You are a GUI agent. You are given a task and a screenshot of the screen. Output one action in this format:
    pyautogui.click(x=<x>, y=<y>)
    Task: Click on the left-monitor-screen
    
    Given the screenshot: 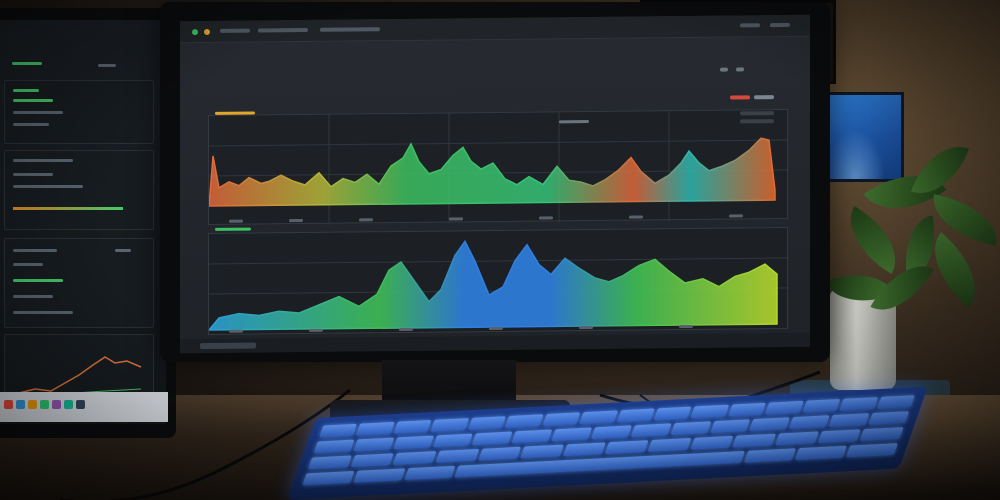 What is the action you would take?
    pyautogui.click(x=83, y=222)
    